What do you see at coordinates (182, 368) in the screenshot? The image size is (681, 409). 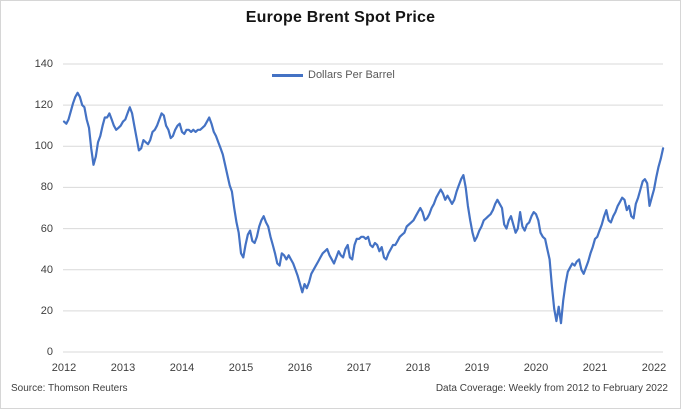 I see `x-axis-tick-label: 2014` at bounding box center [182, 368].